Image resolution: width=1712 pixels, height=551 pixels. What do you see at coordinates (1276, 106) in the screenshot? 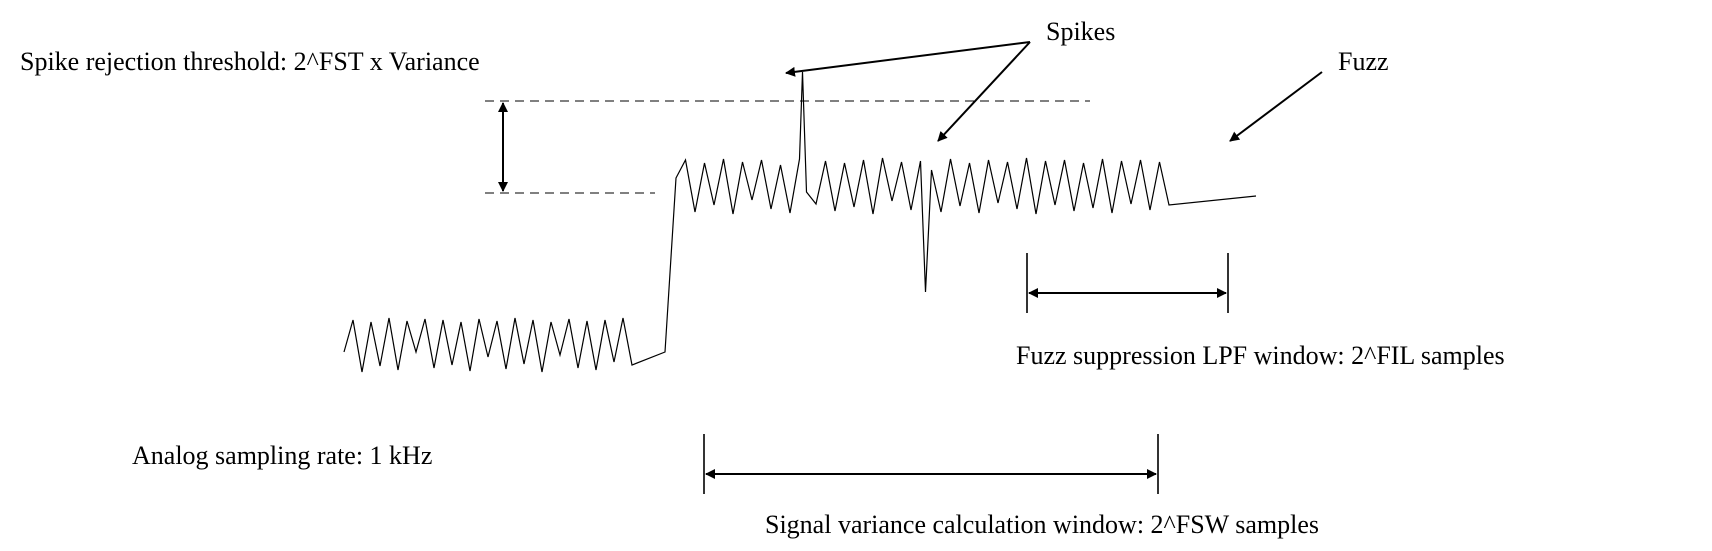
I see `fuzz-arrow` at bounding box center [1276, 106].